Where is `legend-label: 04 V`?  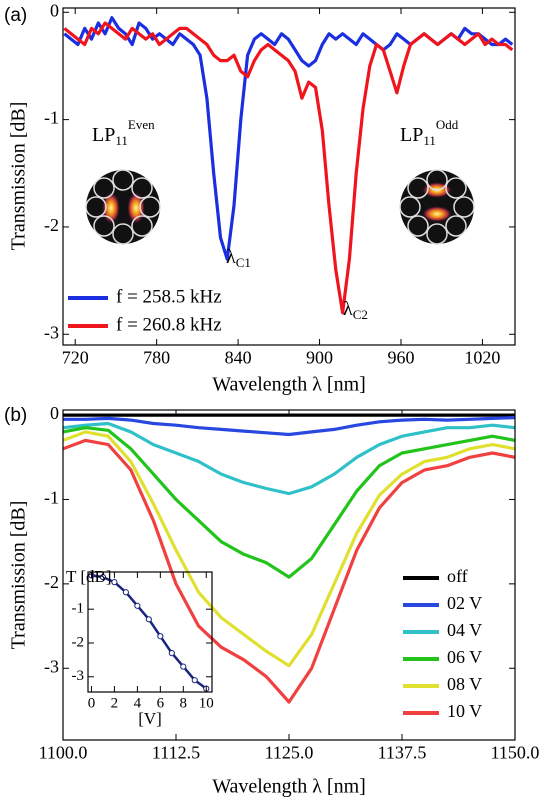
legend-label: 04 V is located at coordinates (464, 630).